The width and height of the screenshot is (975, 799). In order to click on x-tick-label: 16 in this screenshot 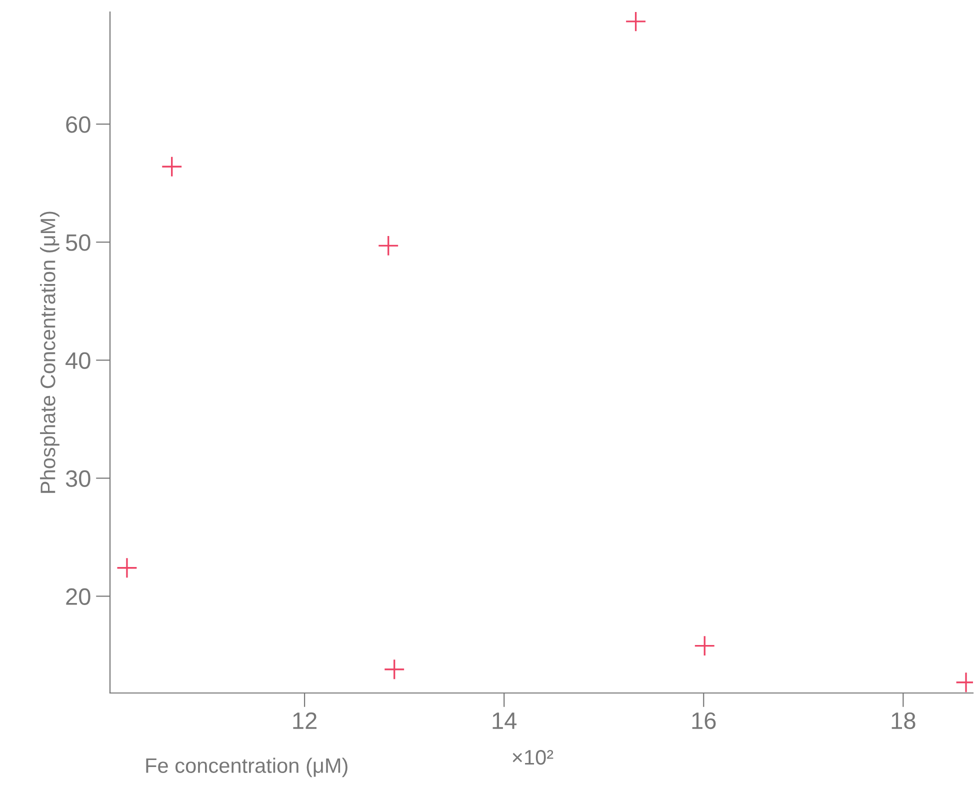, I will do `click(704, 721)`.